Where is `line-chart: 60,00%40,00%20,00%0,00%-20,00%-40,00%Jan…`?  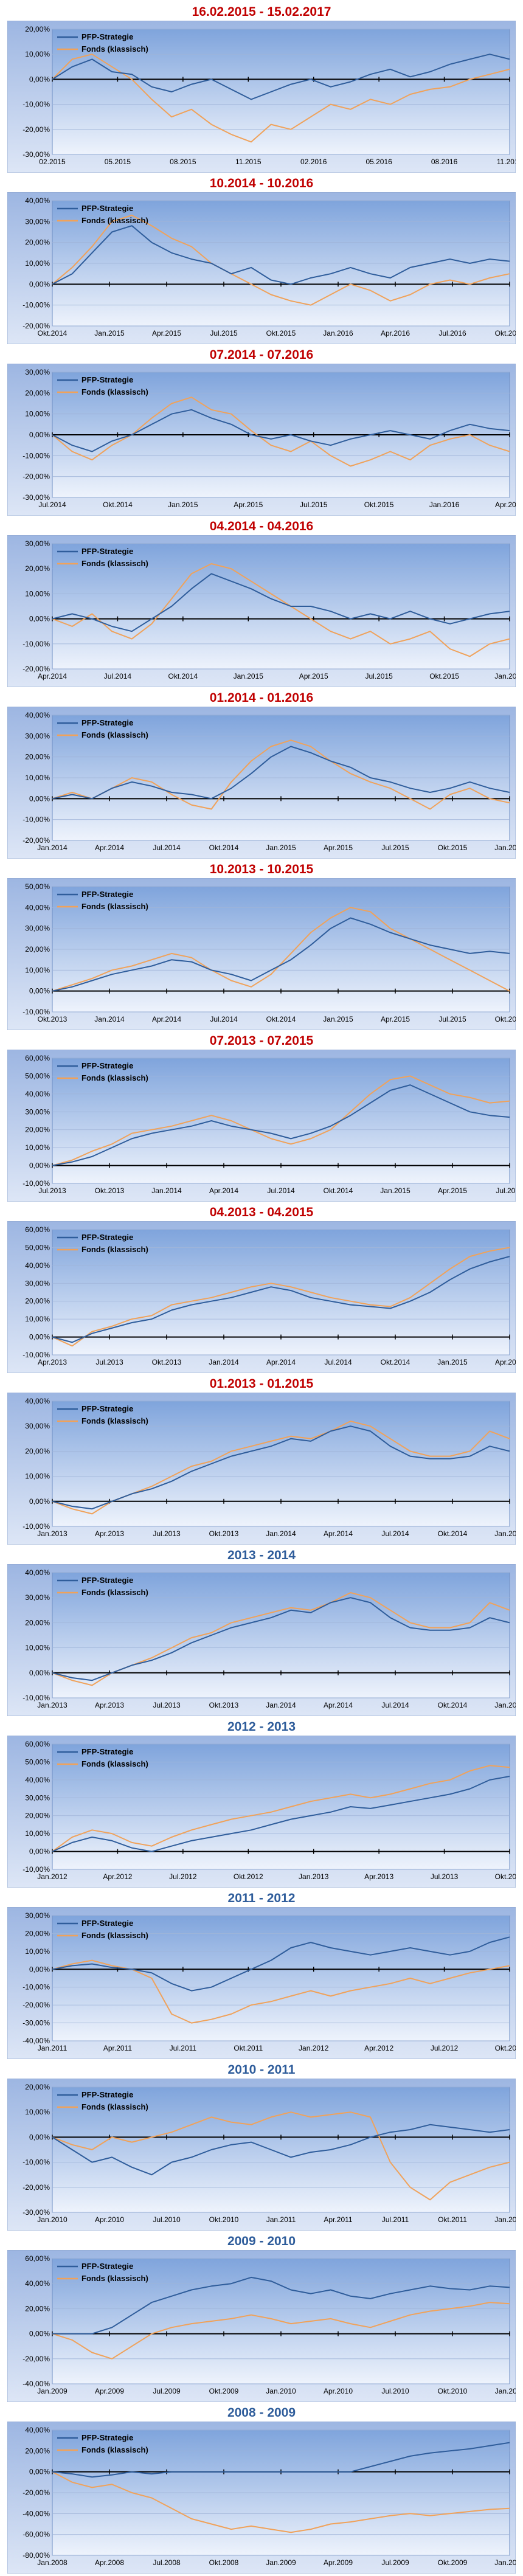 line-chart: 60,00%40,00%20,00%0,00%-20,00%-40,00%Jan… is located at coordinates (261, 2326).